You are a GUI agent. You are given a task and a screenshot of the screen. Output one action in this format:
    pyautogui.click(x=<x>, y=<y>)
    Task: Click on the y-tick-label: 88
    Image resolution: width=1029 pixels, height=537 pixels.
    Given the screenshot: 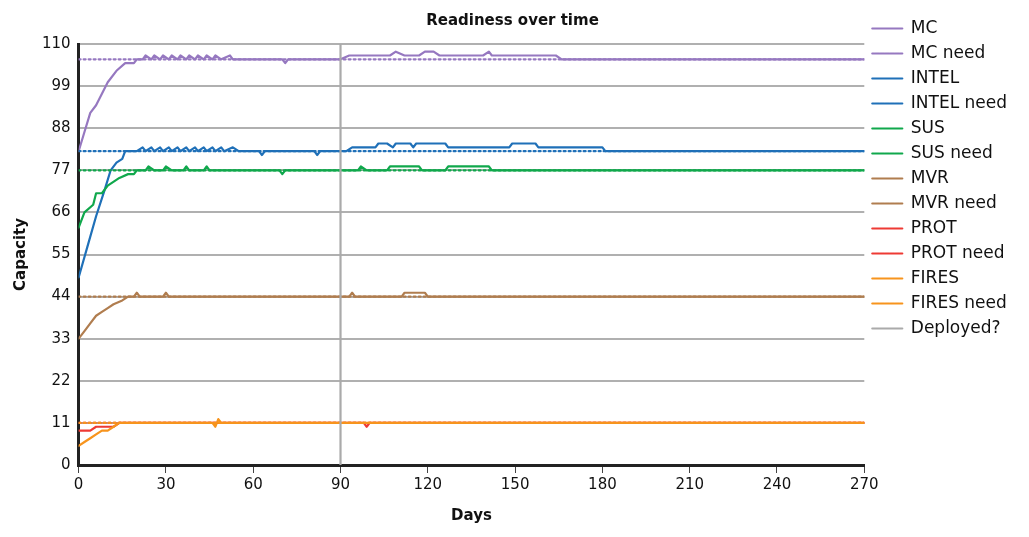 What is the action you would take?
    pyautogui.click(x=61, y=127)
    